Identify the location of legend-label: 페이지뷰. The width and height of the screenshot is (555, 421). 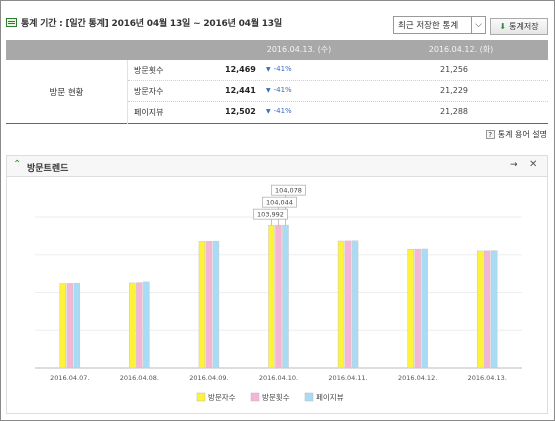
(330, 397).